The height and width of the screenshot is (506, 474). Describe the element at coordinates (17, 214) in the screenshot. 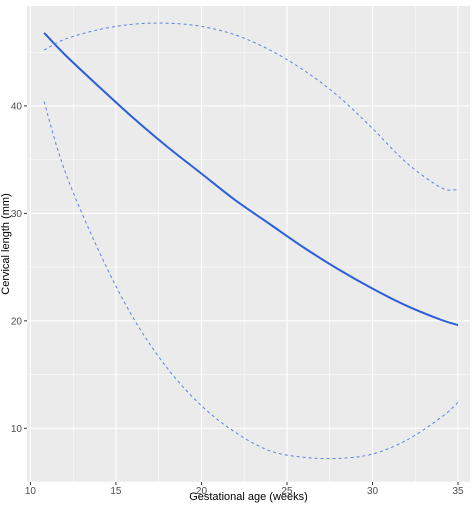

I see `y-tick-label: 30` at that location.